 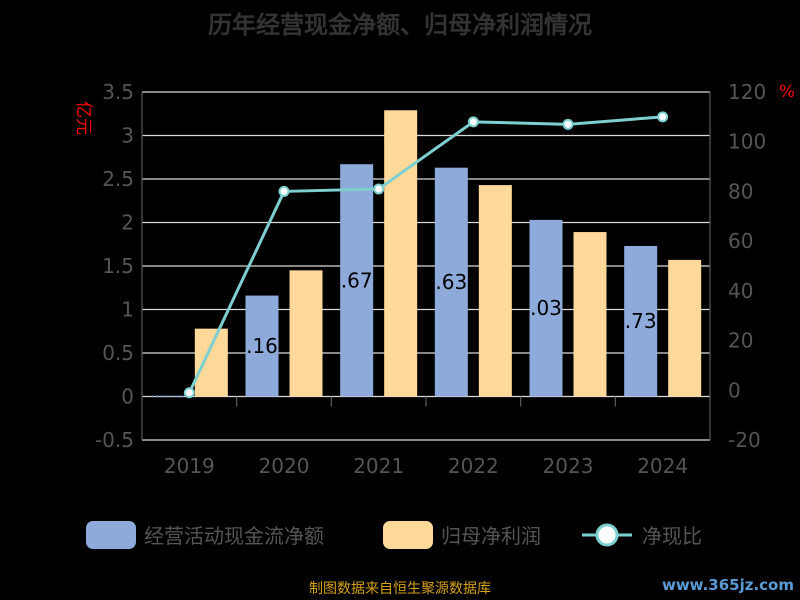 What do you see at coordinates (118, 92) in the screenshot?
I see `left-tick-label: 3.5` at bounding box center [118, 92].